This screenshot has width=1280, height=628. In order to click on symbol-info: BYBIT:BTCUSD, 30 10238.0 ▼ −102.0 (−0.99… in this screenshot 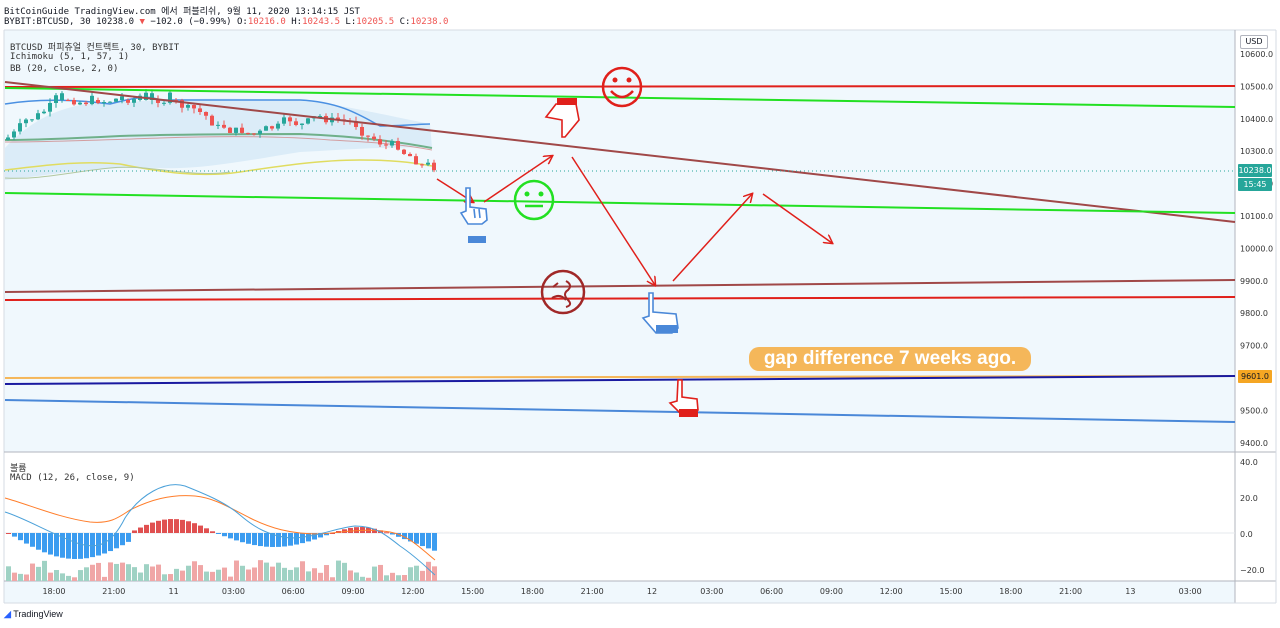, I will do `click(226, 22)`.